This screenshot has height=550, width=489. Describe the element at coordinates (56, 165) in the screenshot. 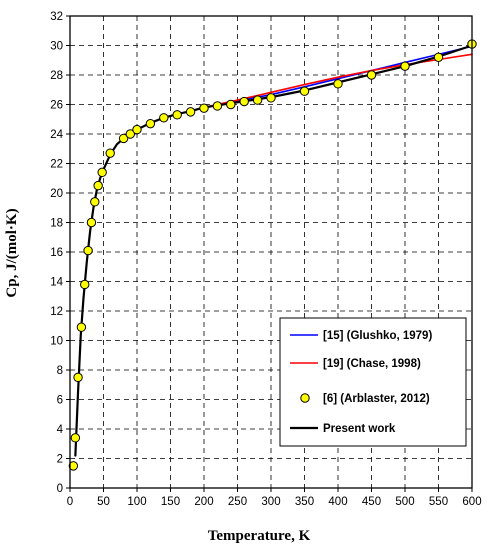

I see `y-tick-label: 22` at that location.